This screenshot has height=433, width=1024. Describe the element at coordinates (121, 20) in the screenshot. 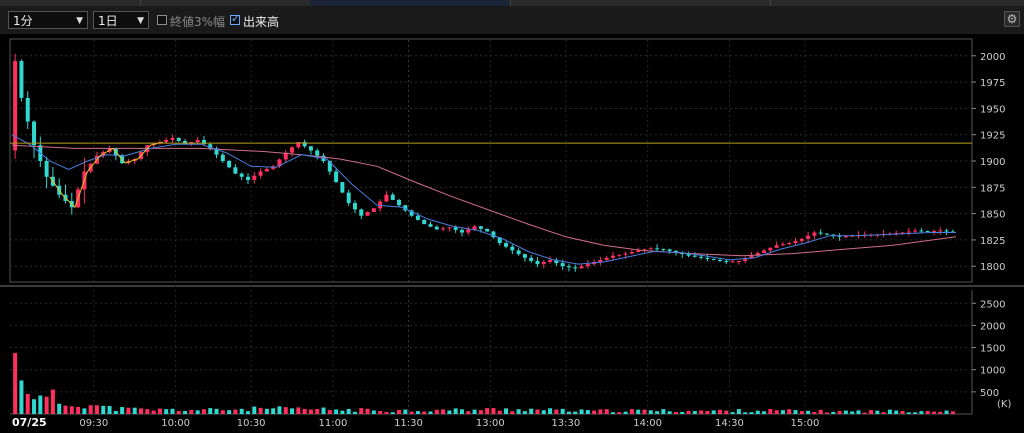

I see `period-select: 1日 ▼` at that location.